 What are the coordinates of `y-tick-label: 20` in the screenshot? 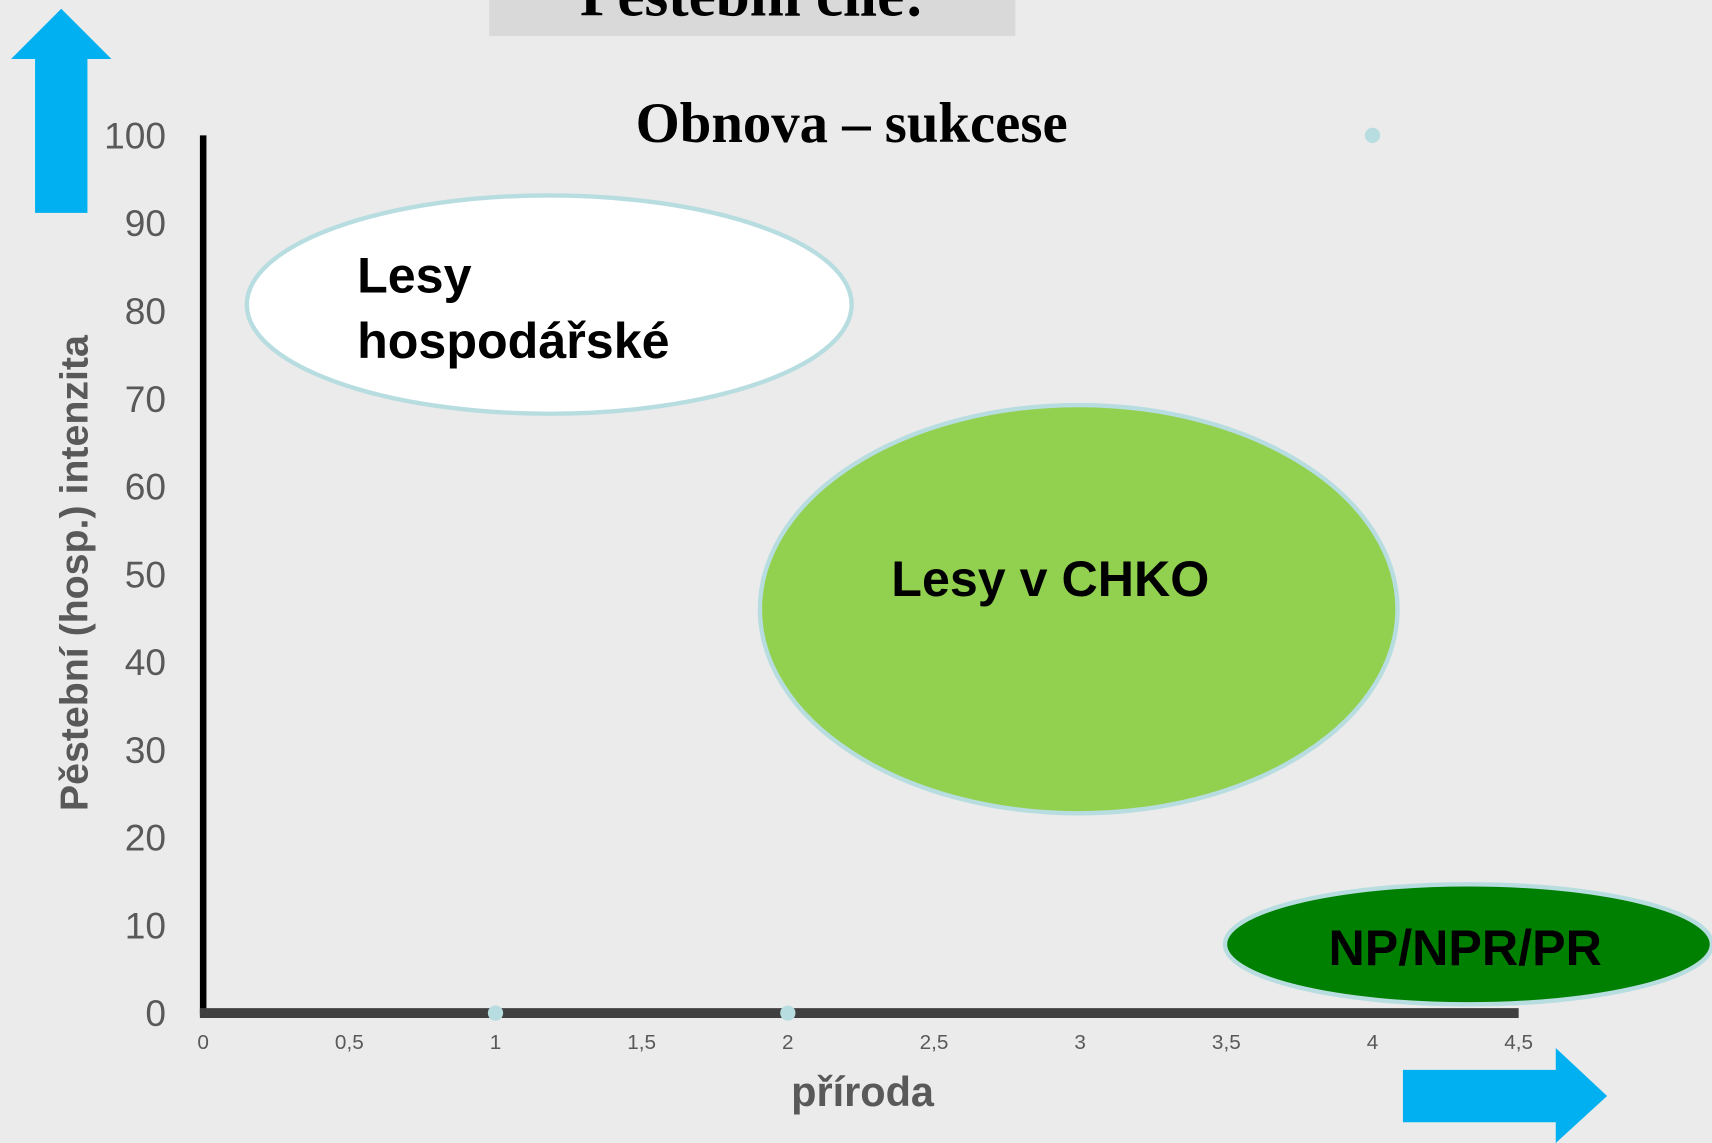 It's located at (145, 838).